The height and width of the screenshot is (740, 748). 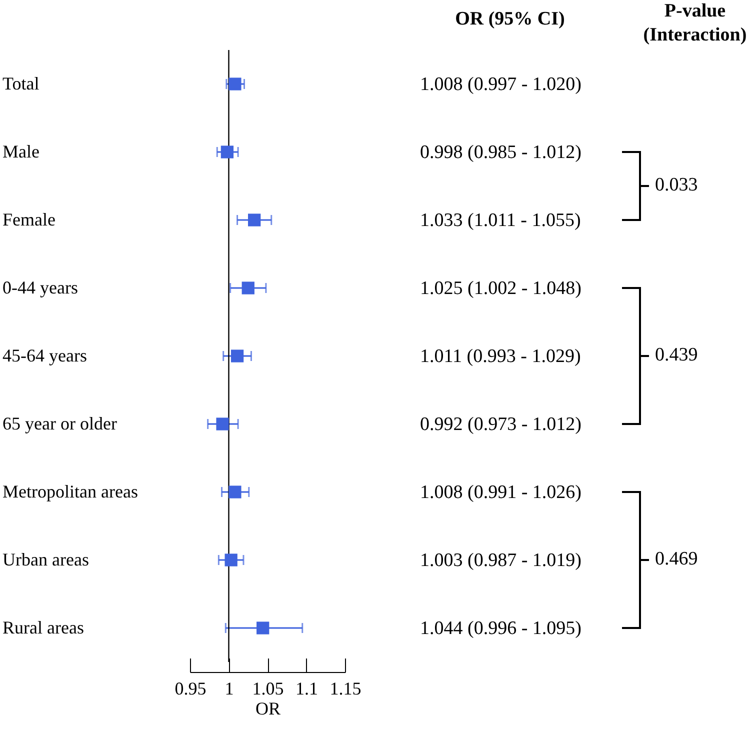 What do you see at coordinates (43, 628) in the screenshot?
I see `y-tick-label: Rural areas` at bounding box center [43, 628].